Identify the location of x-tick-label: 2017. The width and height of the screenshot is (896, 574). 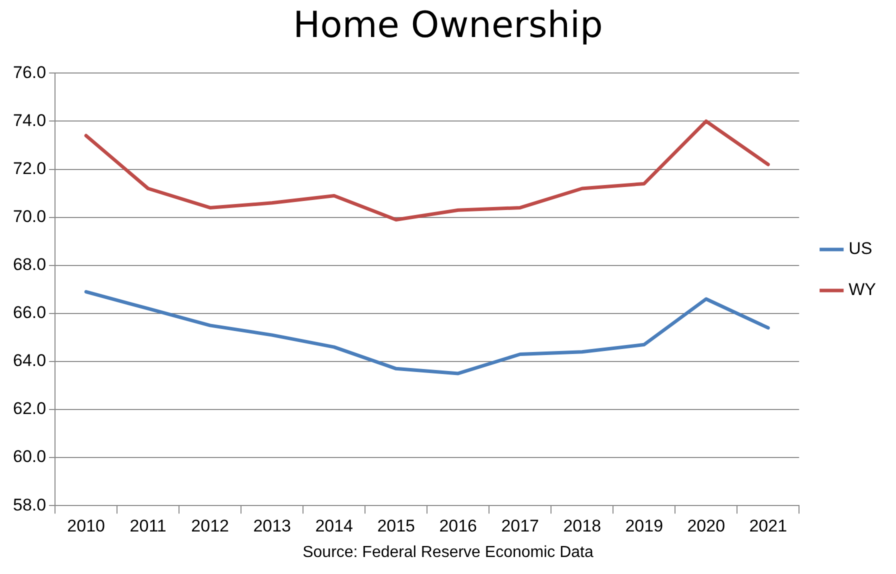
(520, 526).